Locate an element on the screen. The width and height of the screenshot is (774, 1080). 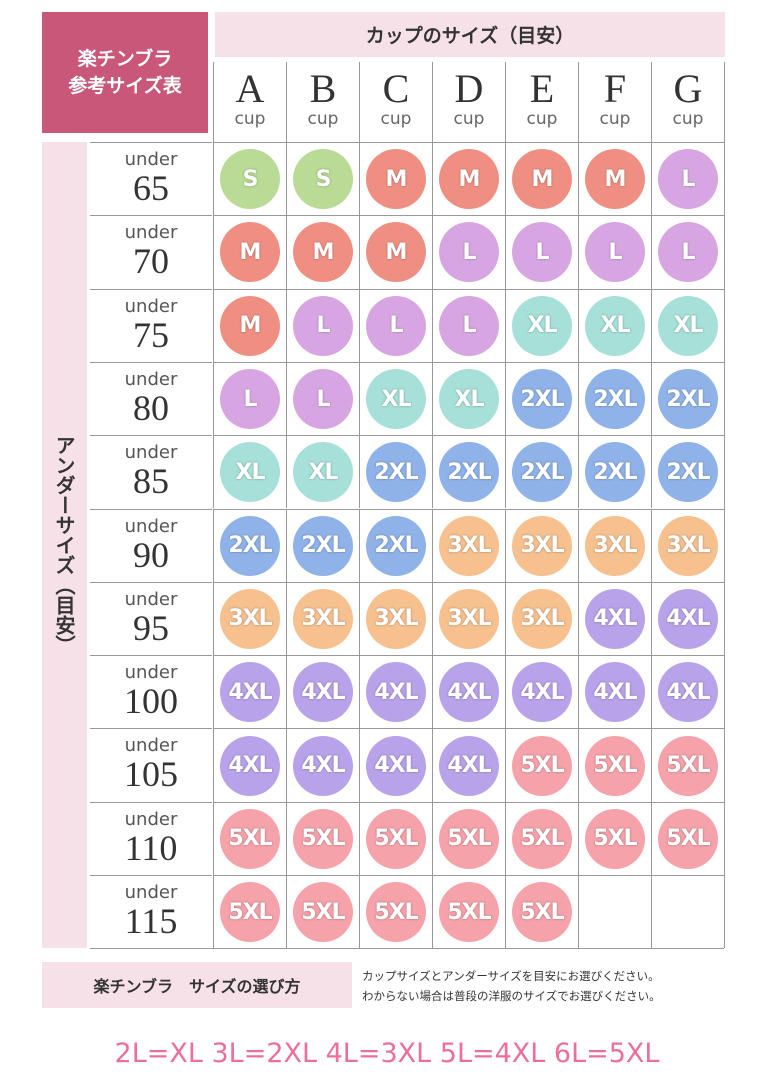
size-badge: S is located at coordinates (323, 179).